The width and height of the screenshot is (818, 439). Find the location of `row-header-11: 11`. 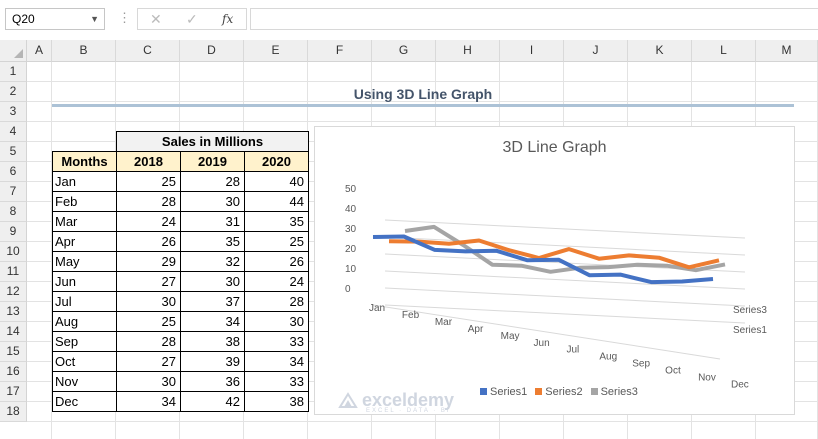

row-header-11: 11 is located at coordinates (13, 272).